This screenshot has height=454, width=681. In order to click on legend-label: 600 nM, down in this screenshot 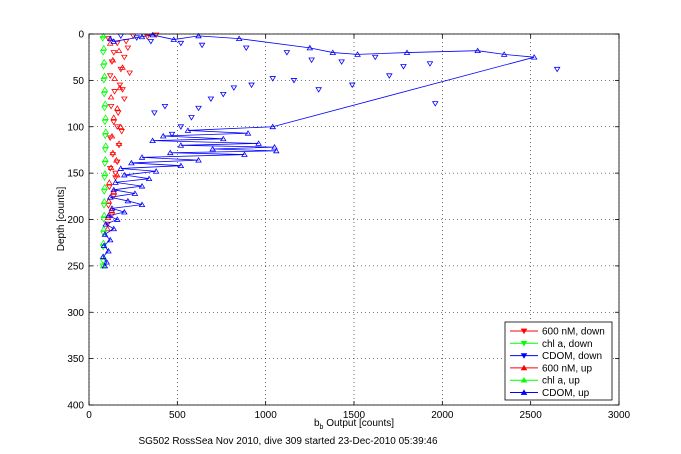, I will do `click(573, 332)`.